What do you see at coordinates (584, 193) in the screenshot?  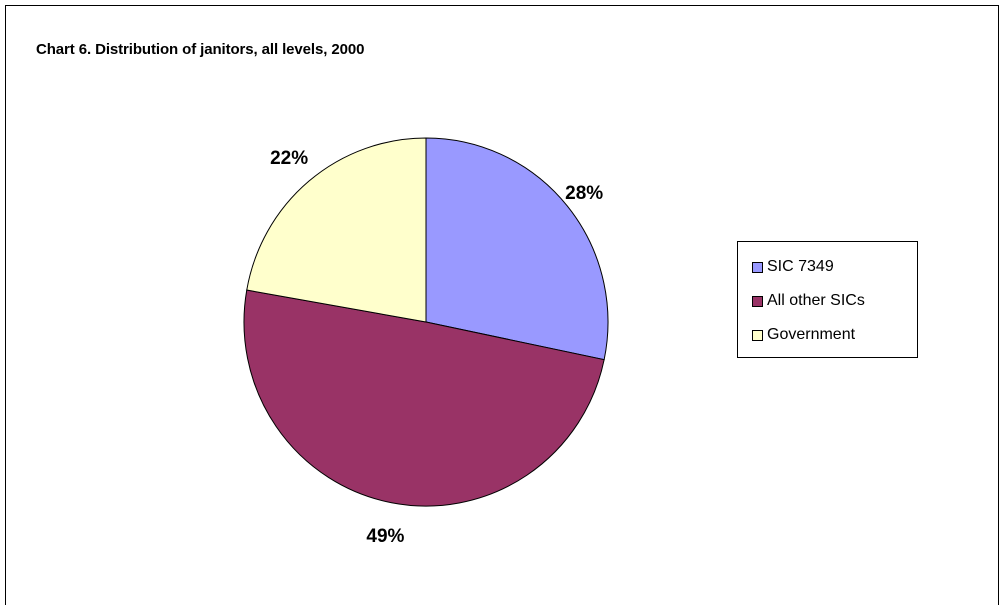 I see `data-label-sic-7349: 28%` at bounding box center [584, 193].